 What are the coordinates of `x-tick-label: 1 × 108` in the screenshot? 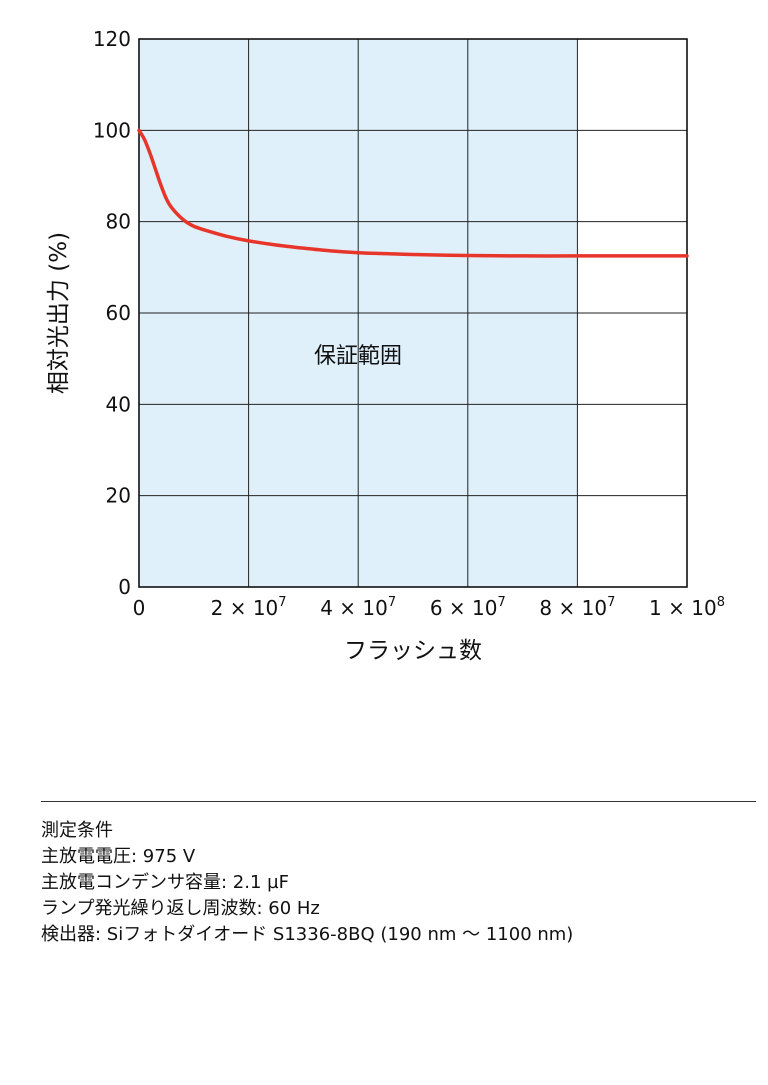 It's located at (687, 607).